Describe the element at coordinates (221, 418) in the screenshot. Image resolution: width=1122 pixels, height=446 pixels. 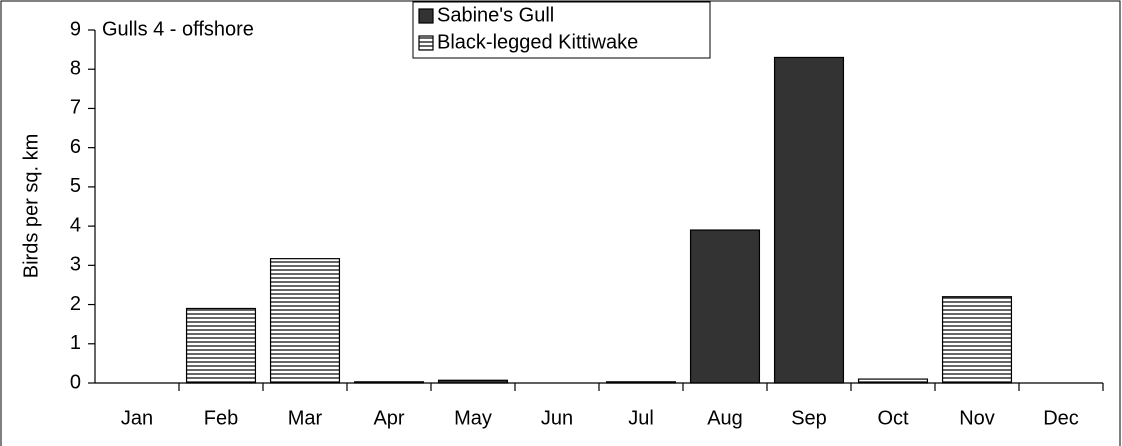
I see `x-tick-label: Feb` at that location.